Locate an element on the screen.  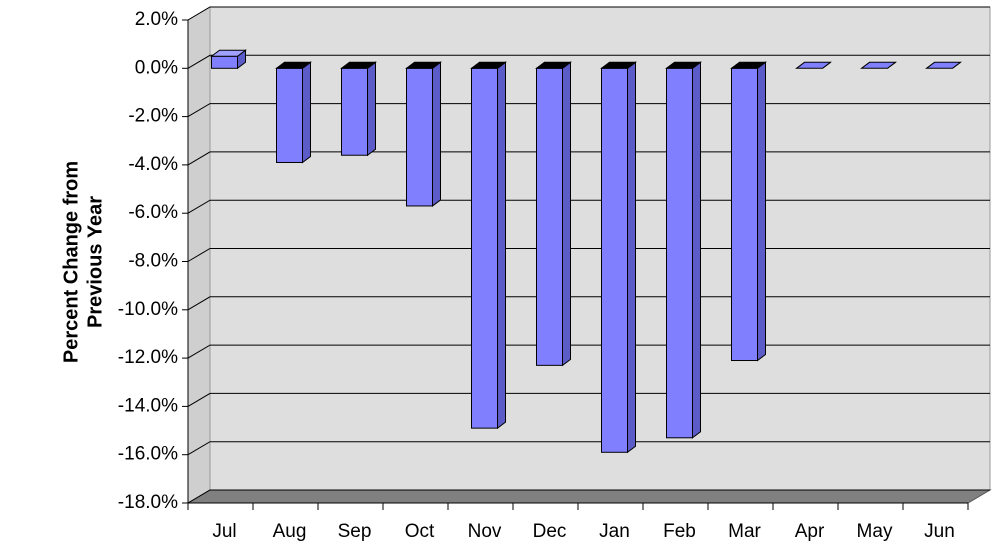
y-tick-label: -2.0% is located at coordinates (153, 116).